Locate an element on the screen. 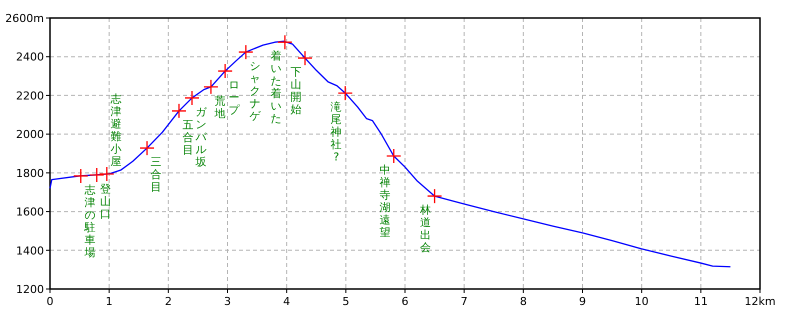  annotation: 滝尾神社? is located at coordinates (336, 132).